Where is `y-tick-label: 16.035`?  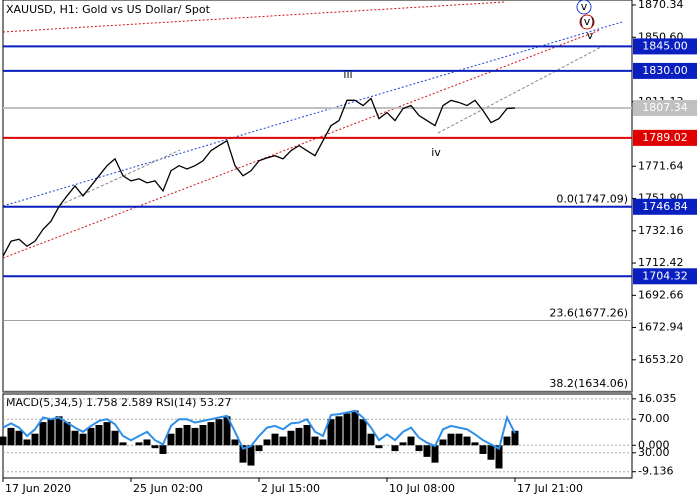
y-tick-label: 16.035 is located at coordinates (657, 398).